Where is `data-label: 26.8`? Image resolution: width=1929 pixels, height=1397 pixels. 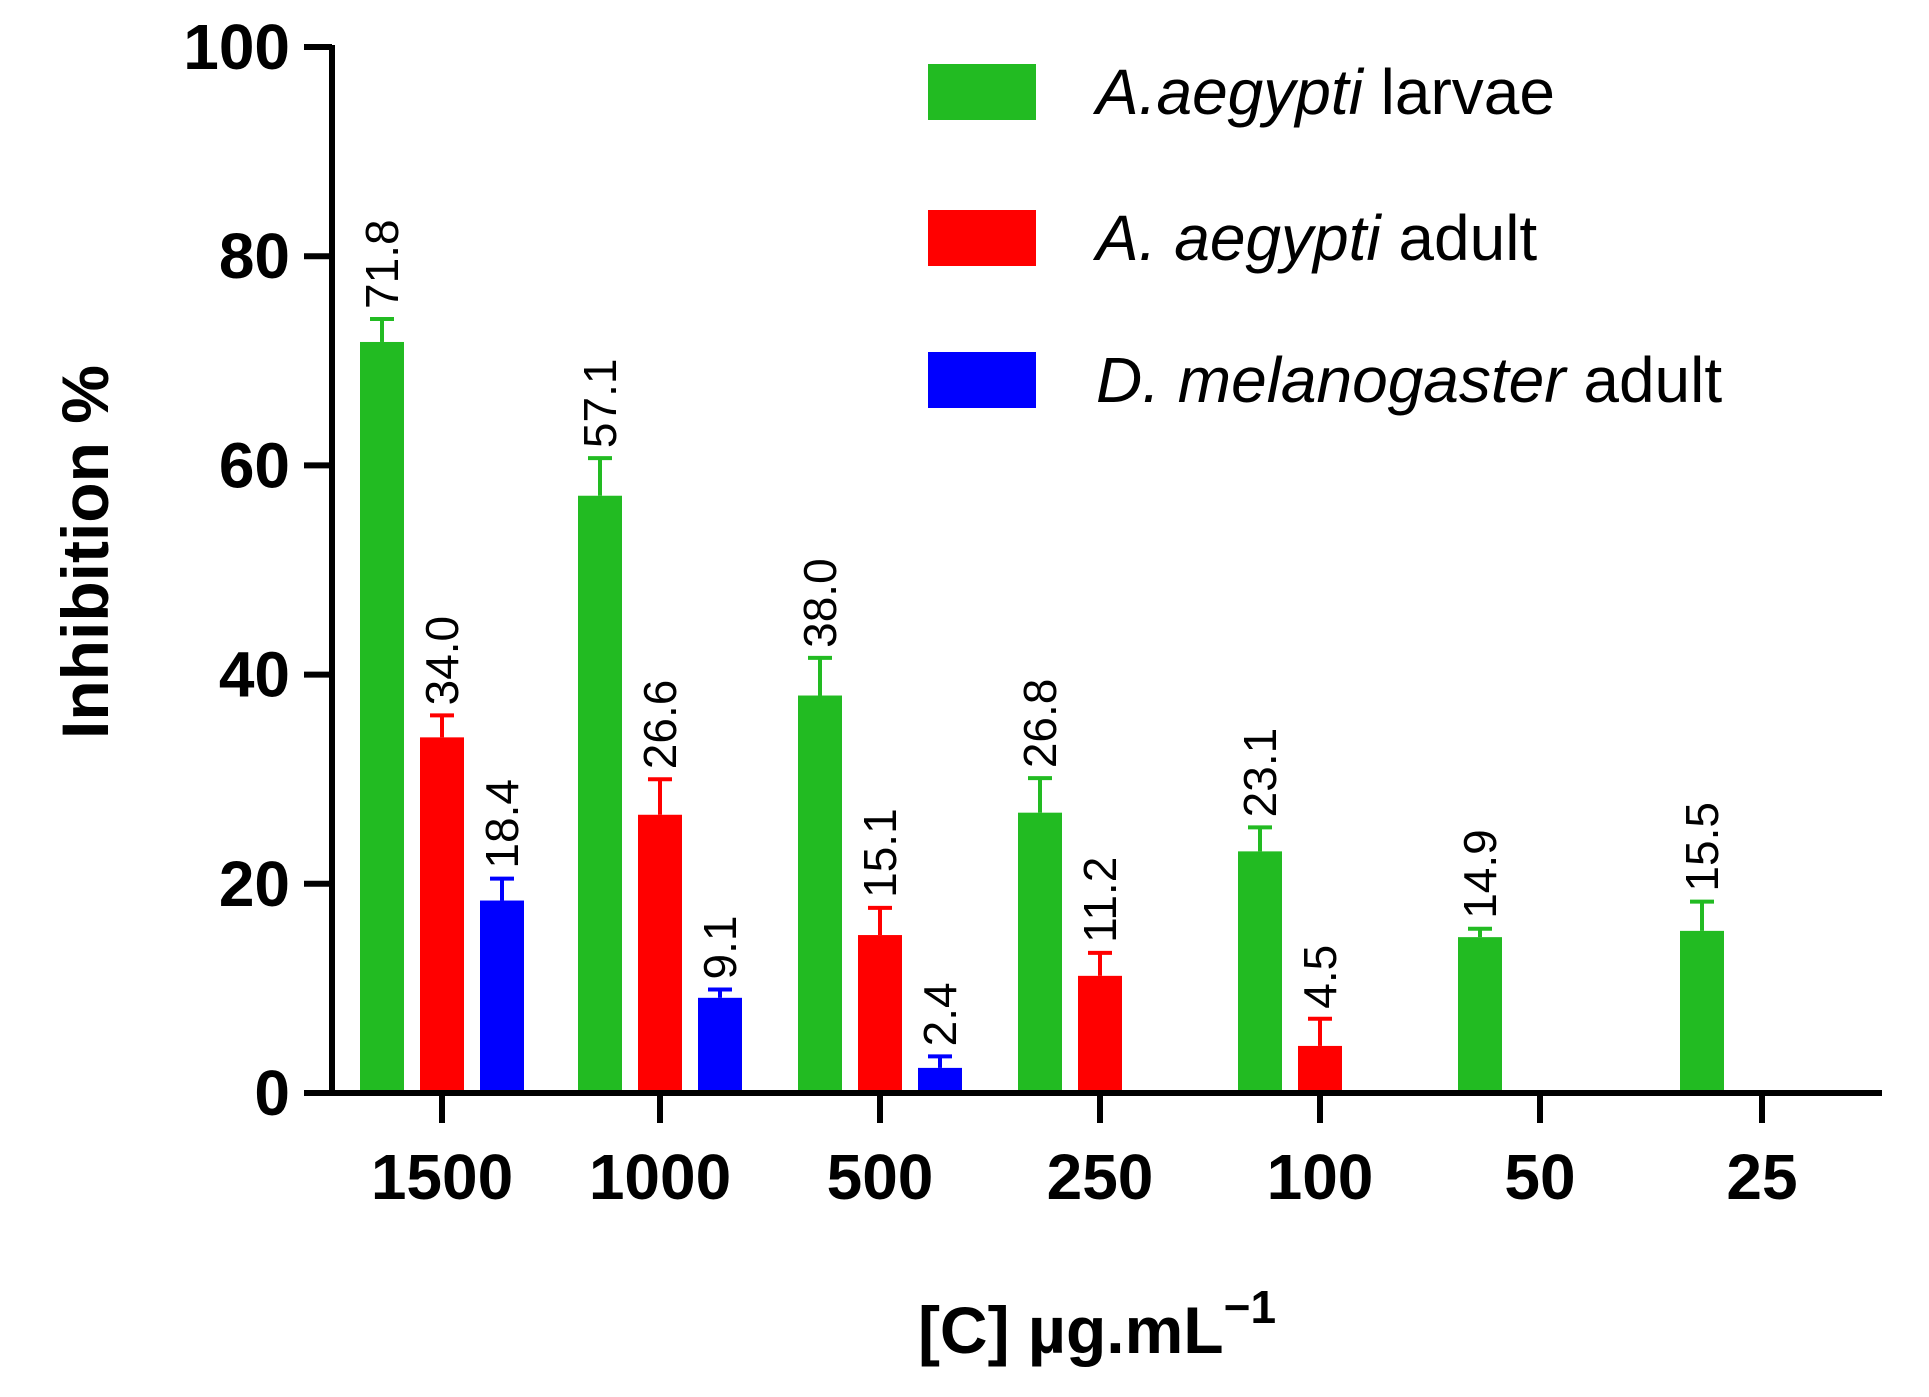
data-label: 26.8 is located at coordinates (1040, 724).